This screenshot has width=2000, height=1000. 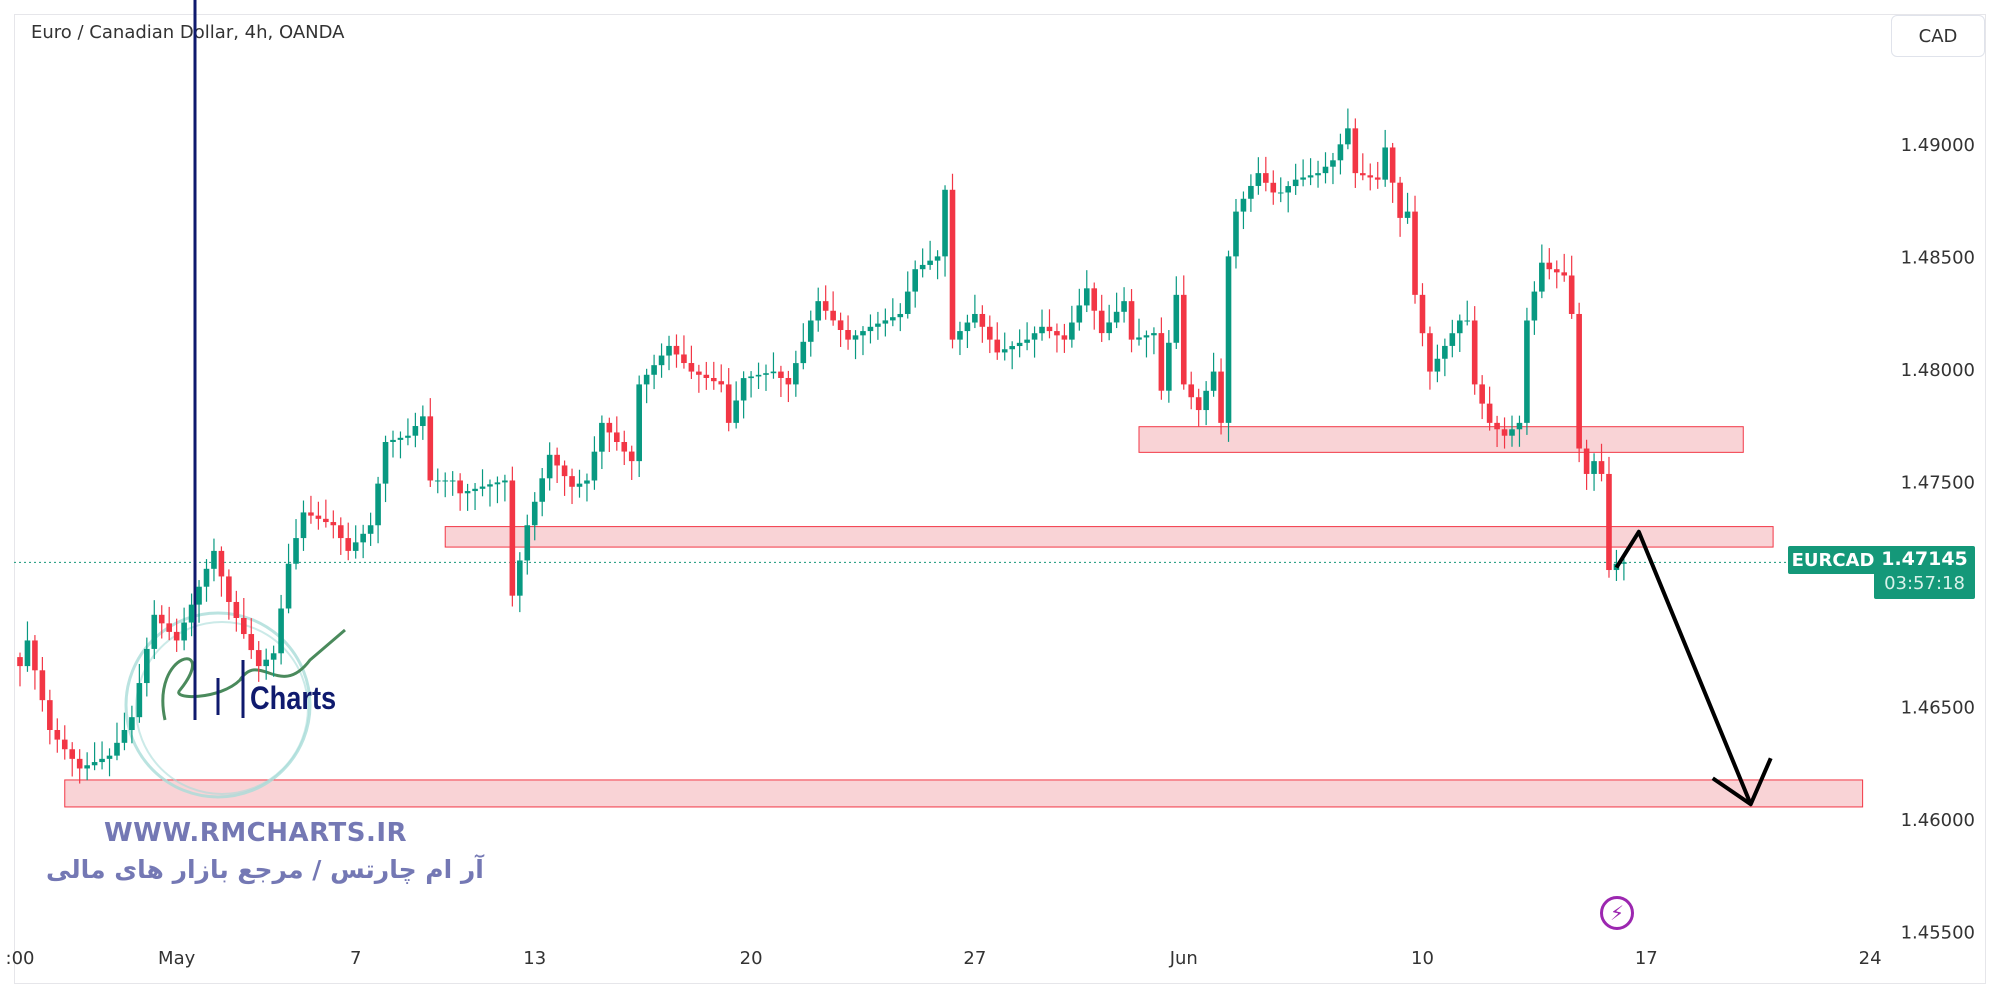 I want to click on symbol-badge: EURCAD, so click(x=1833, y=560).